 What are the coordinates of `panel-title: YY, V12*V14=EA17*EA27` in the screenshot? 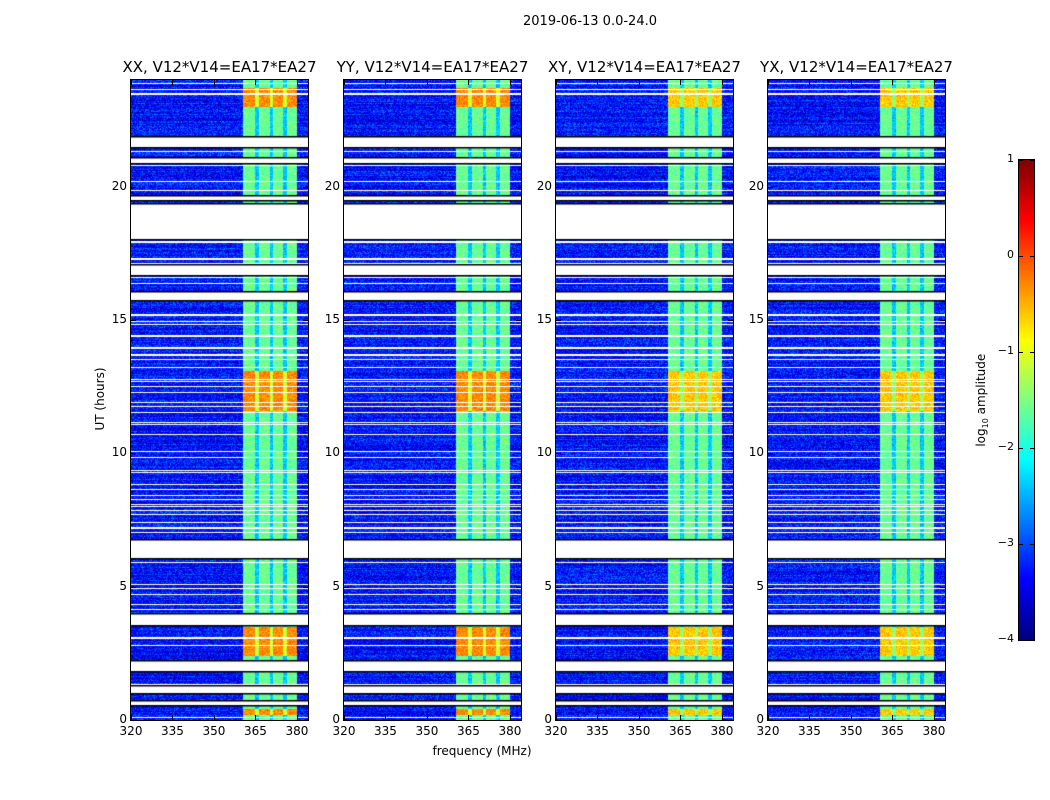 It's located at (432, 67).